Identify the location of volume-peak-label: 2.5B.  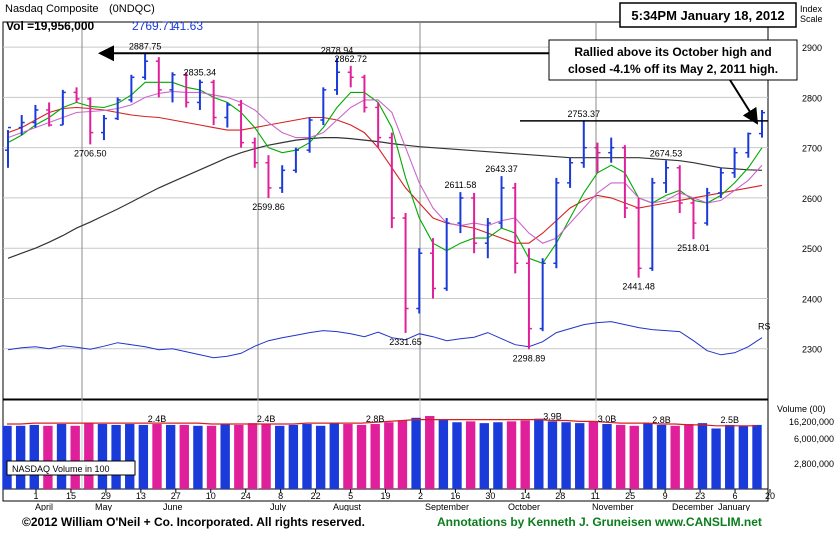
(729, 420).